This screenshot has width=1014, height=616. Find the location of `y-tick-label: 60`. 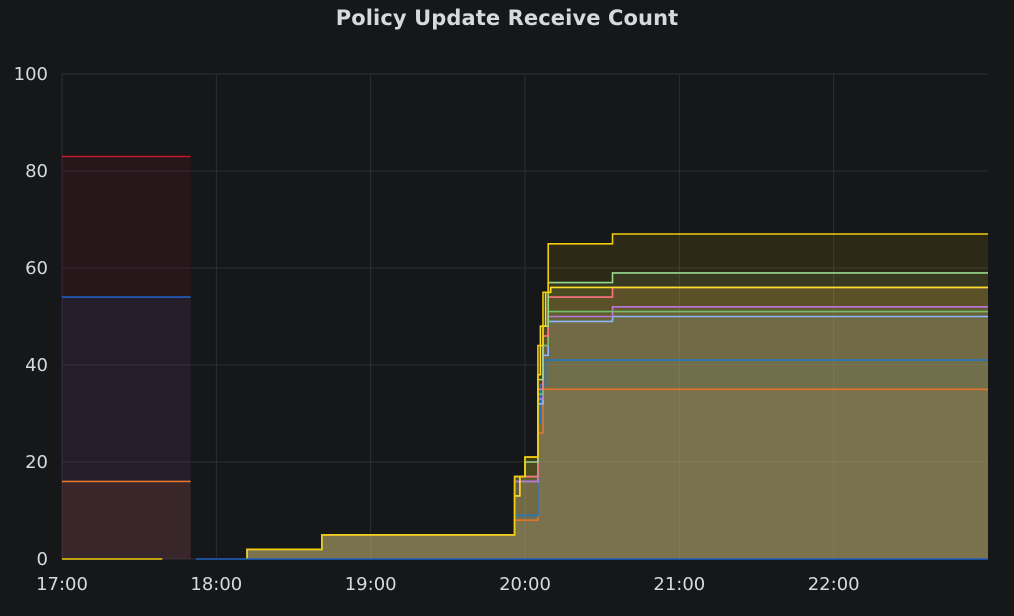

y-tick-label: 60 is located at coordinates (36, 268).